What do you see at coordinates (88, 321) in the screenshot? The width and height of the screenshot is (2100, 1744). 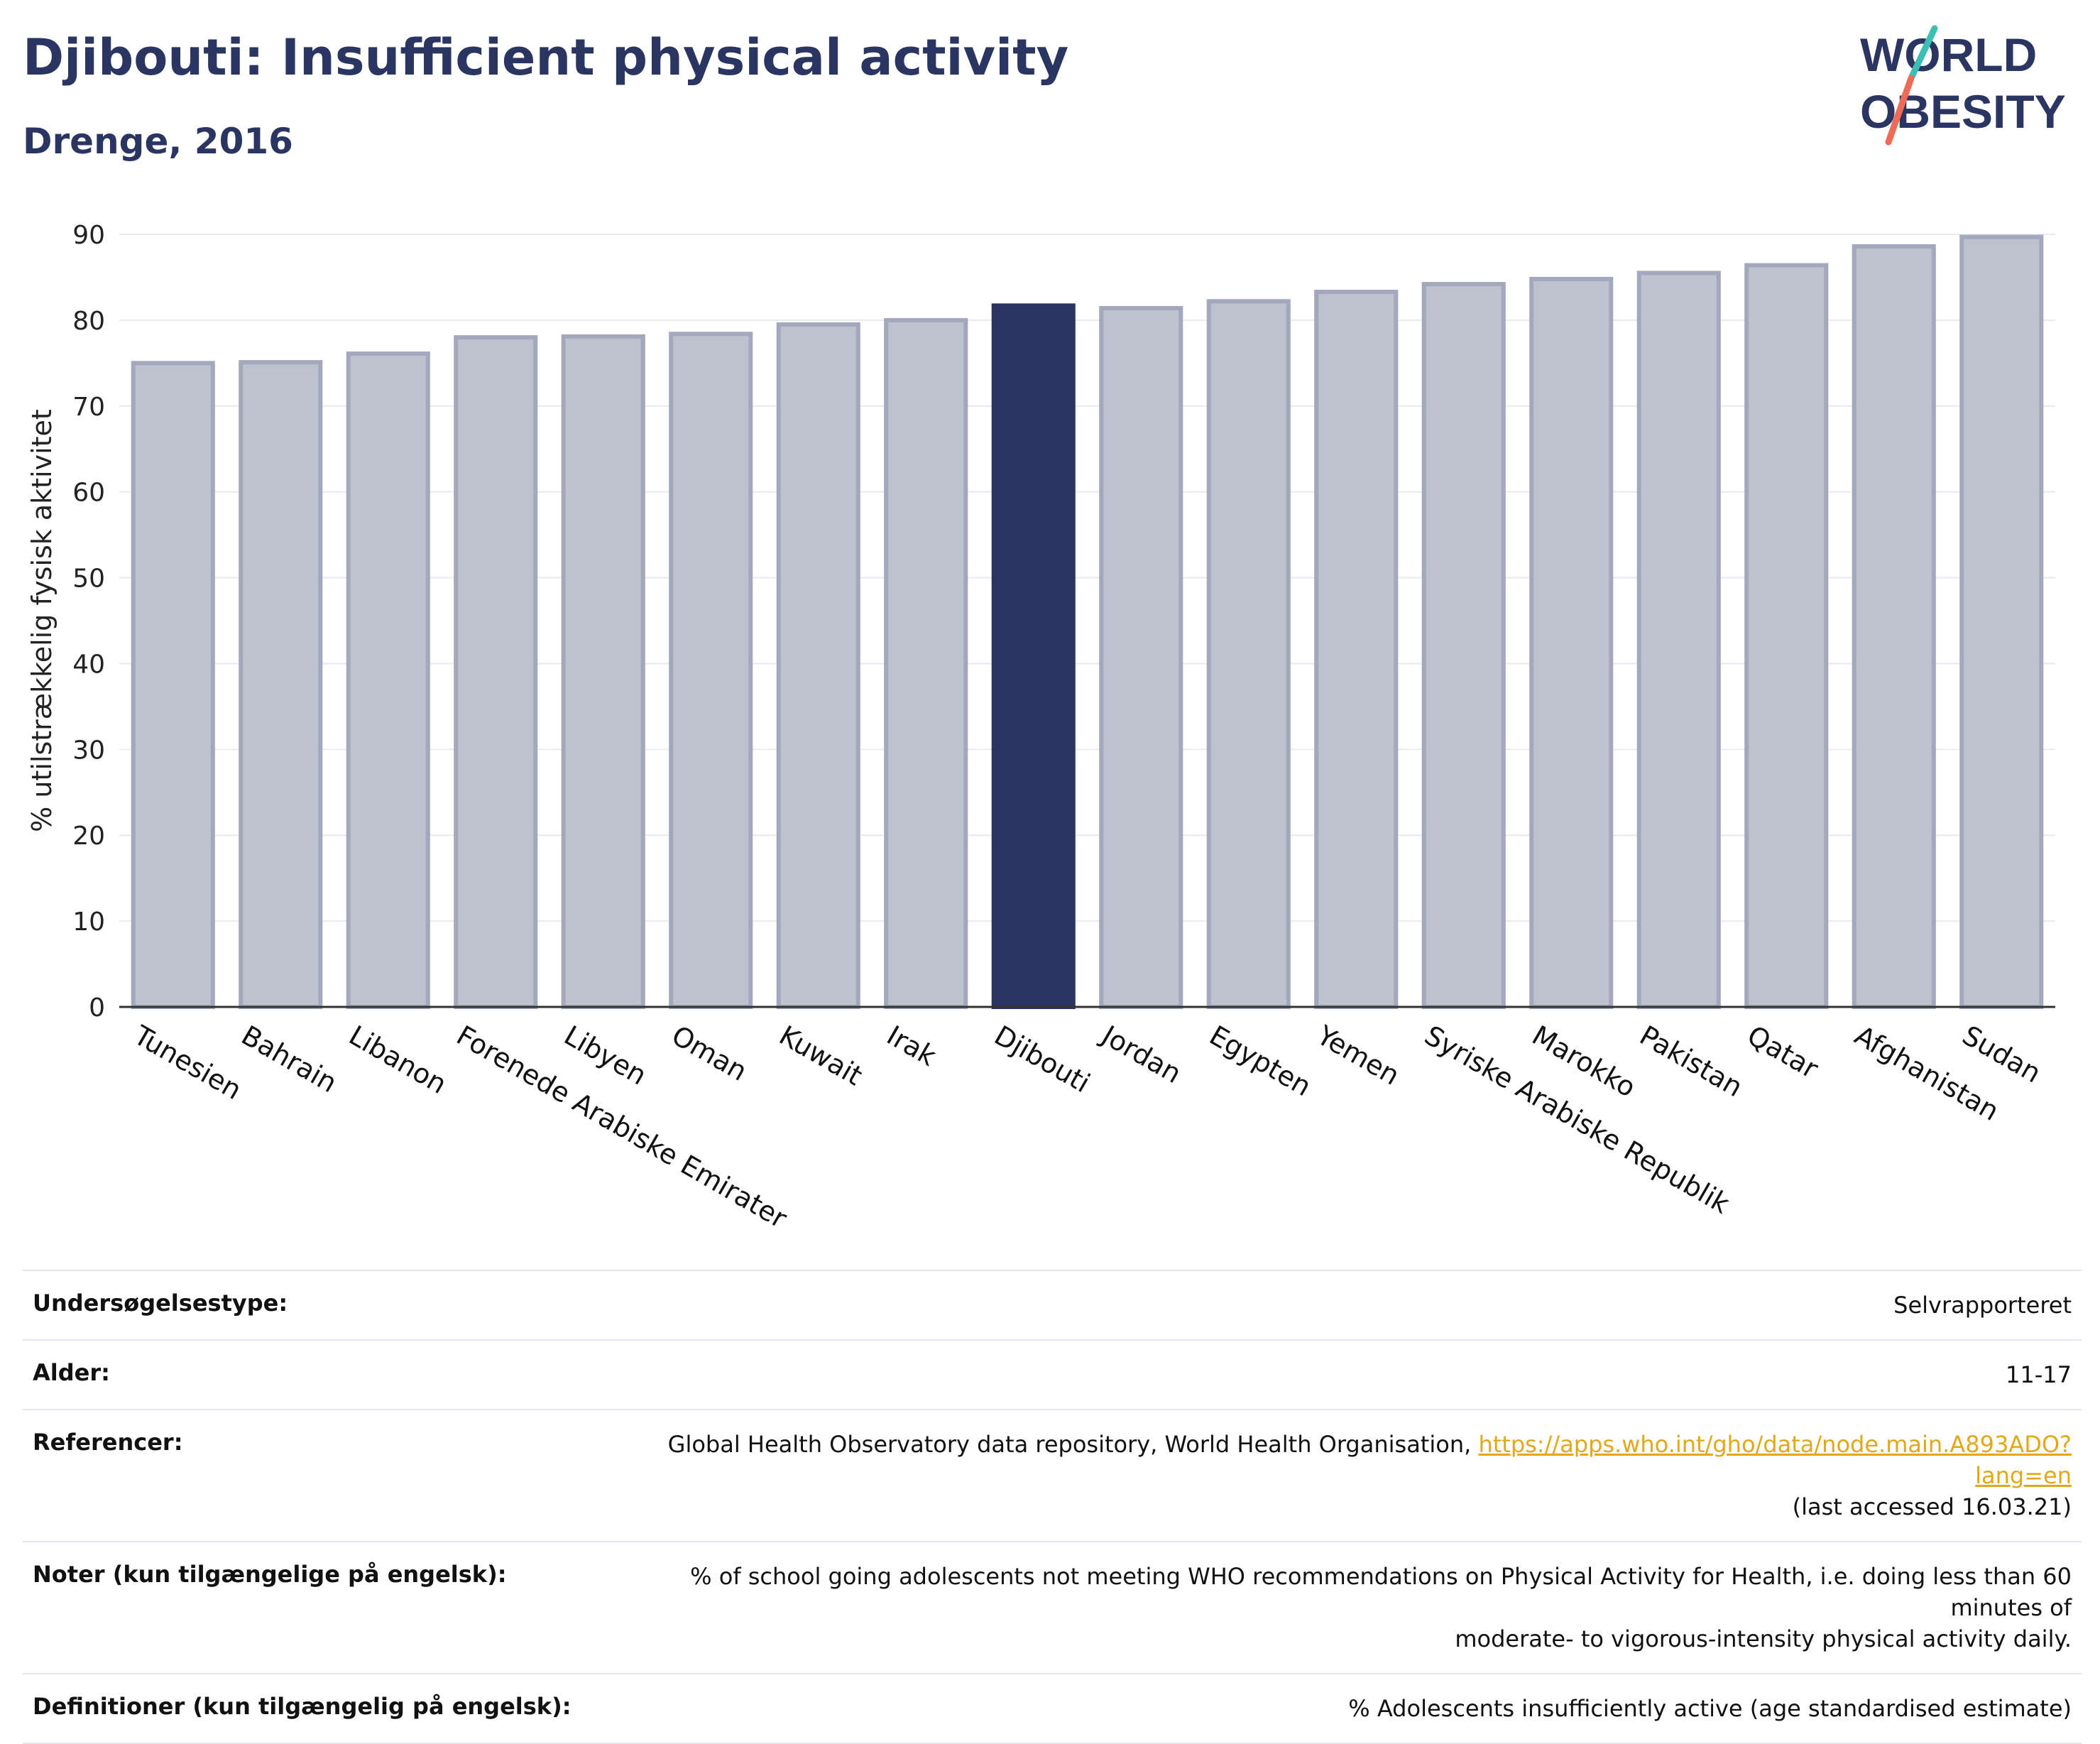 I see `y-tick-label: 80` at bounding box center [88, 321].